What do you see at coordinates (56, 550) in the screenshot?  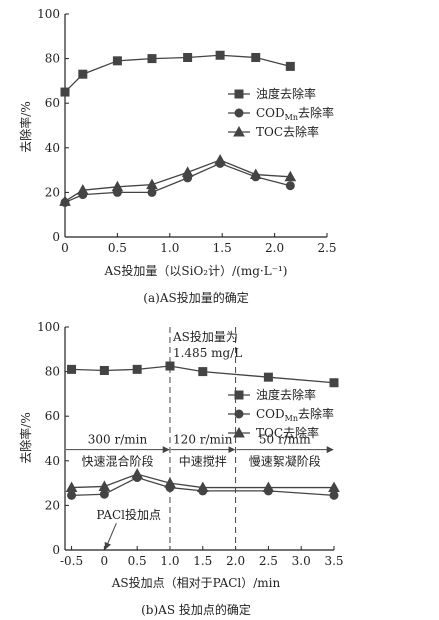 I see `chart-b-ytick-label: 0` at bounding box center [56, 550].